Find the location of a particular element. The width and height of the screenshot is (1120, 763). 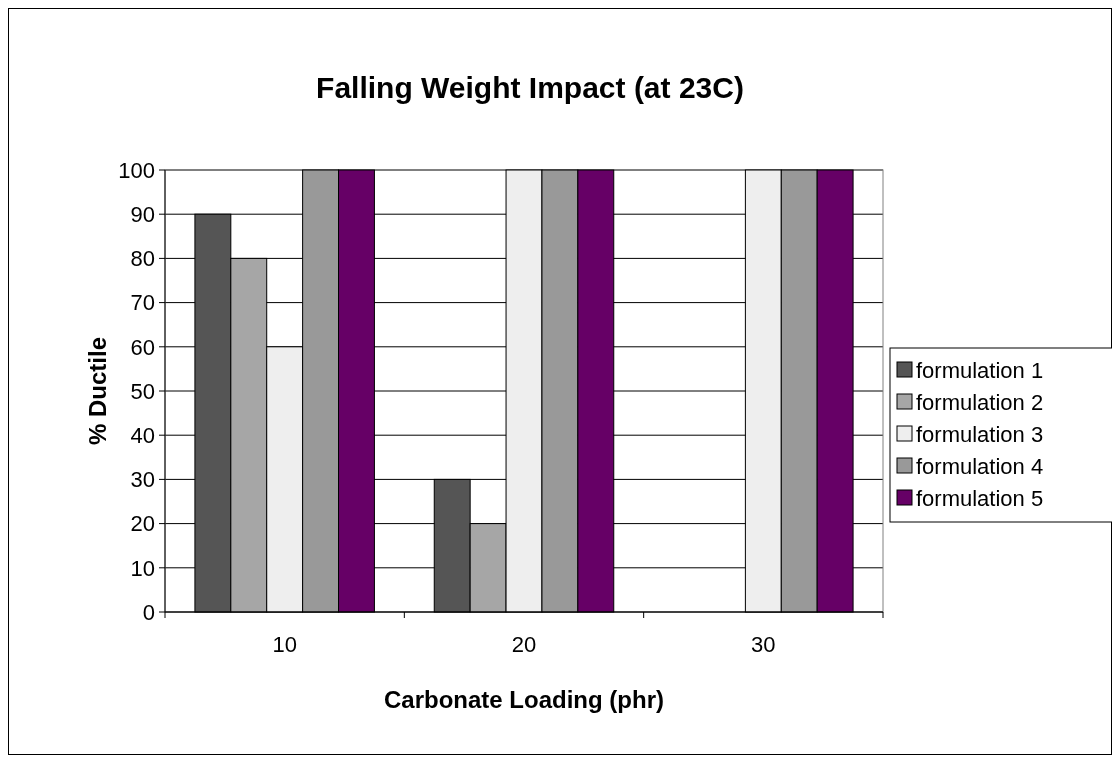

y-tick-label: 60 is located at coordinates (142, 347).